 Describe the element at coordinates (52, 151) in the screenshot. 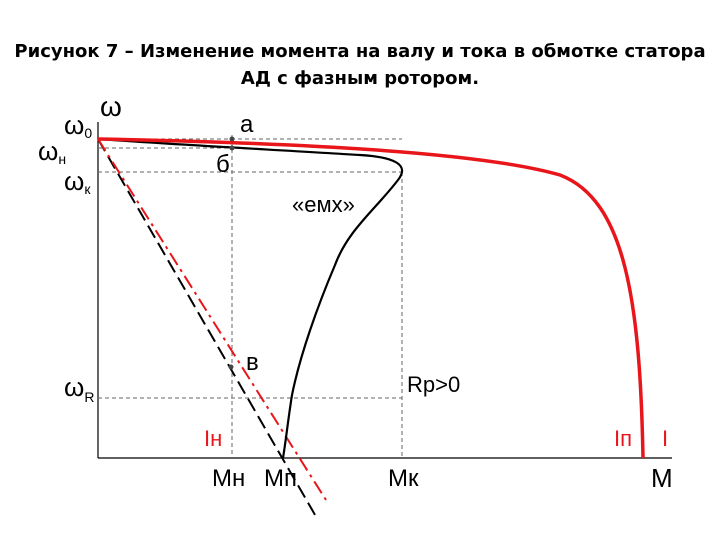

I see `y-tick-omega-n: ωн` at that location.